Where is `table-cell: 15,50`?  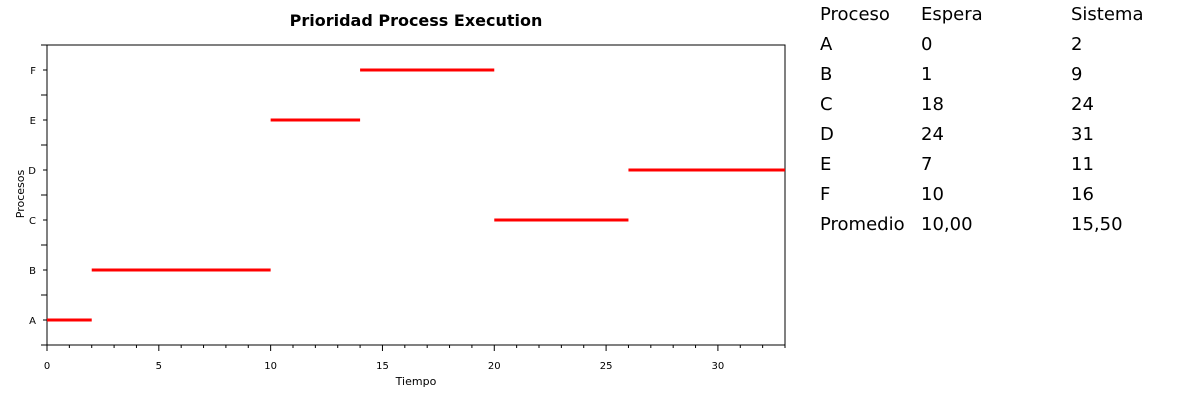
table-cell: 15,50 is located at coordinates (1097, 224).